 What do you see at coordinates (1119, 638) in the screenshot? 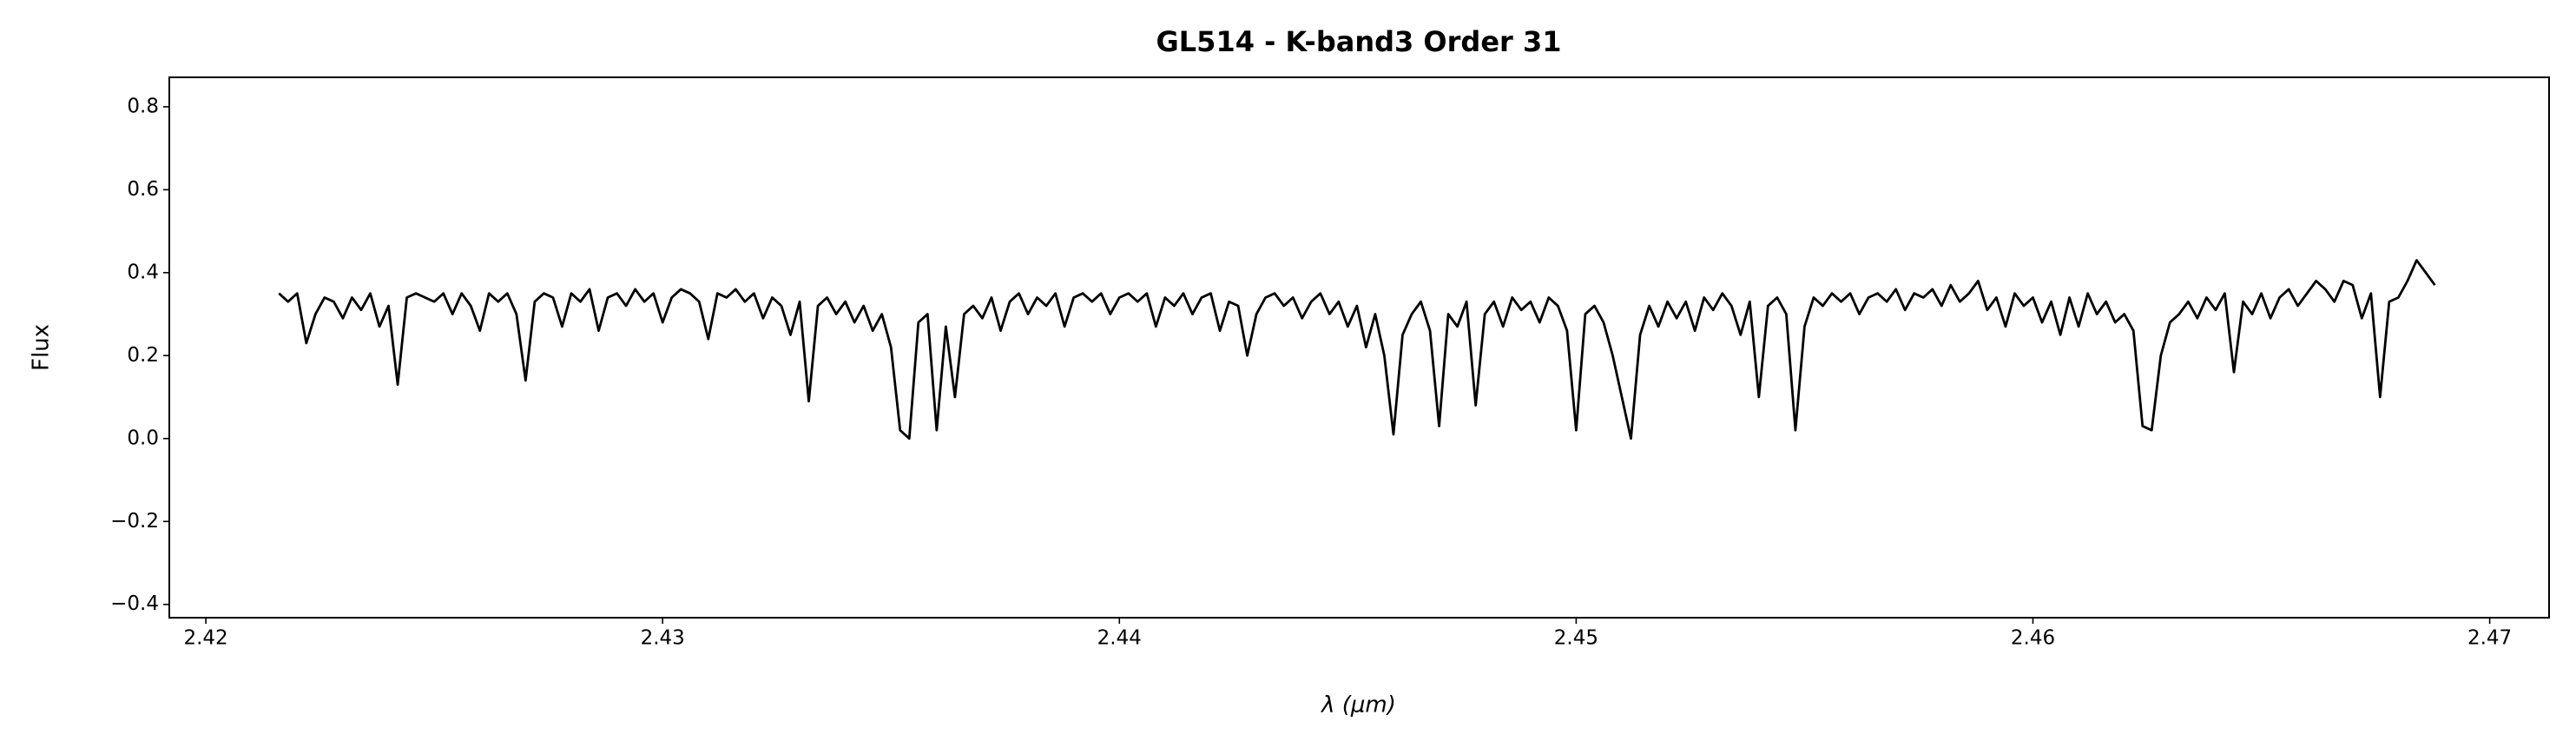
I see `x-tick-label: 2.44` at bounding box center [1119, 638].